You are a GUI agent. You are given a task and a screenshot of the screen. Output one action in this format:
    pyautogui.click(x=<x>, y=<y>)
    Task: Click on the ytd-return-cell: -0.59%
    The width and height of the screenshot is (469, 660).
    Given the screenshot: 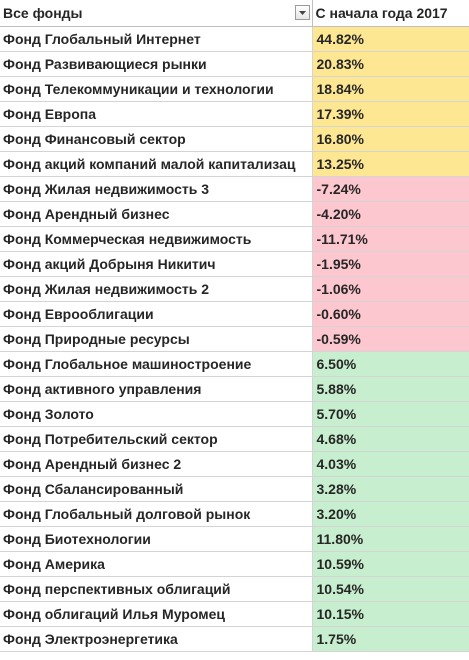 What is the action you would take?
    pyautogui.click(x=390, y=339)
    